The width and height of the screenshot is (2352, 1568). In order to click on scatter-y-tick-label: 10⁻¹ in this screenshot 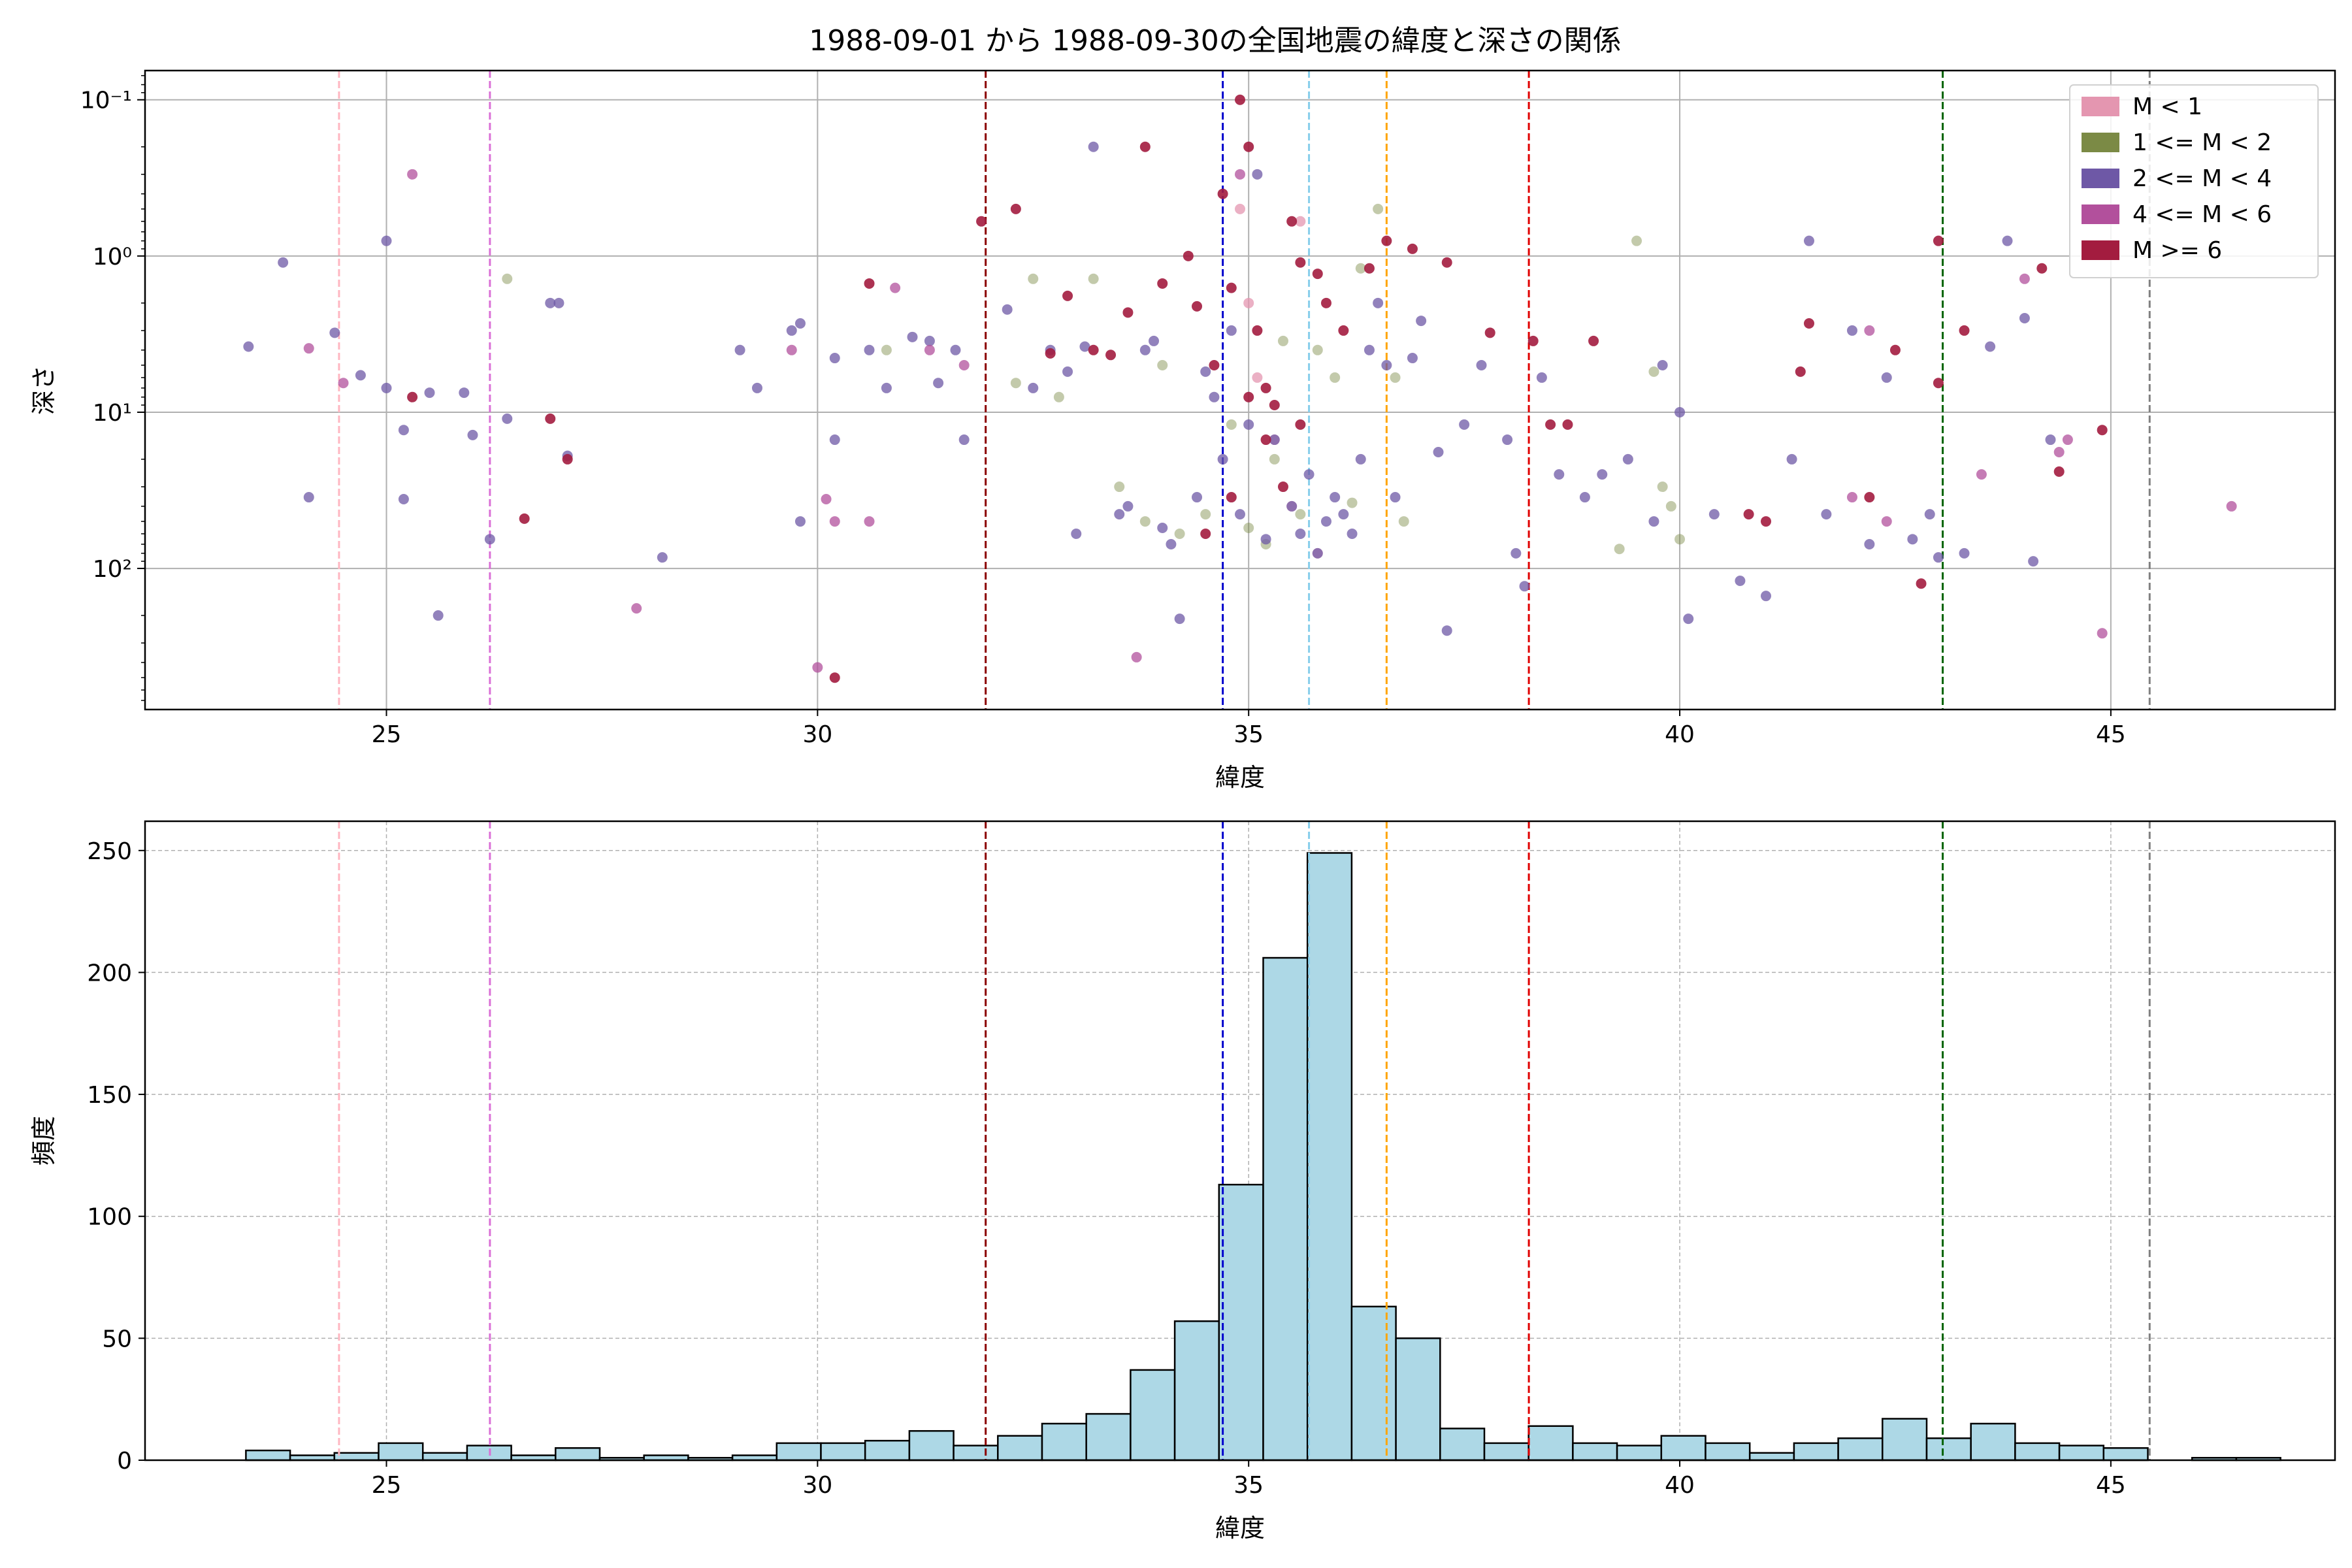, I will do `click(106, 101)`.